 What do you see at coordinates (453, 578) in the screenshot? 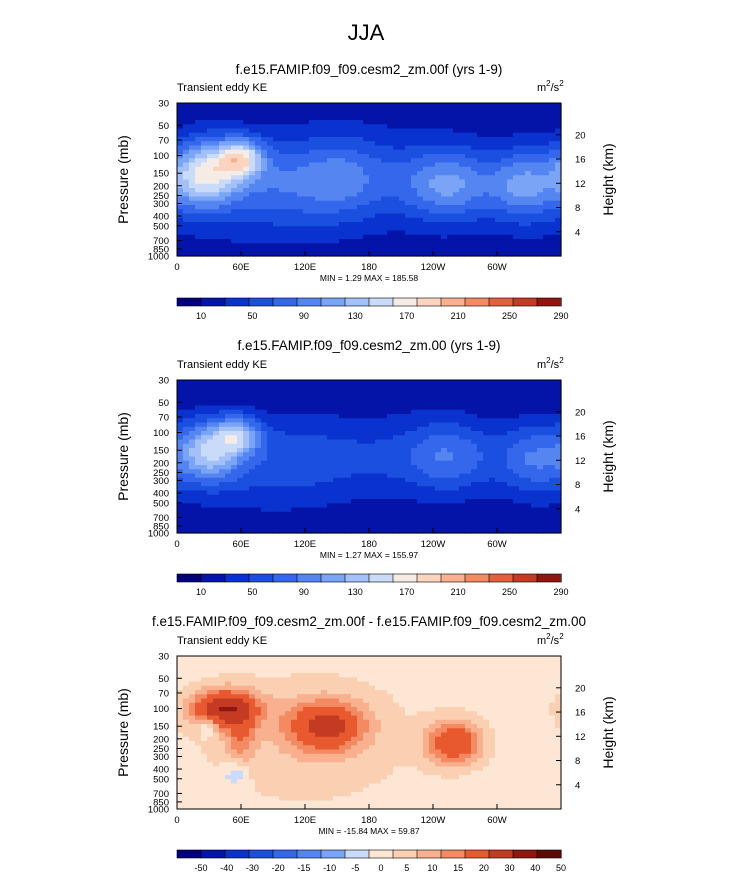
I see `colorbar-swatch` at bounding box center [453, 578].